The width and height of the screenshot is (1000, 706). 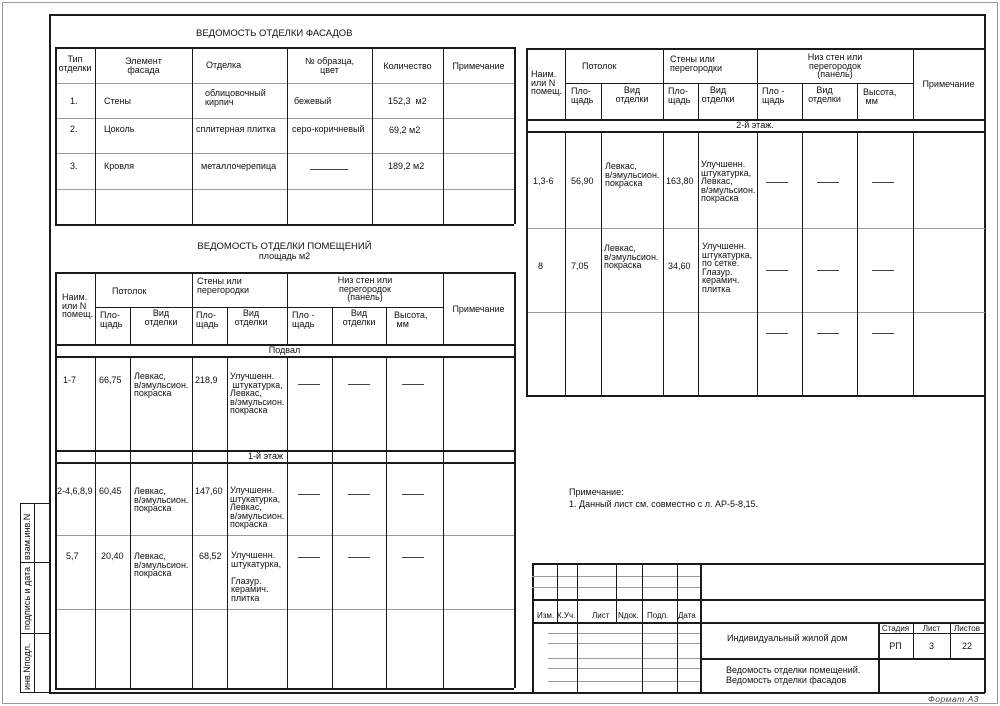 I want to click on facade-type: 2., so click(x=74, y=129).